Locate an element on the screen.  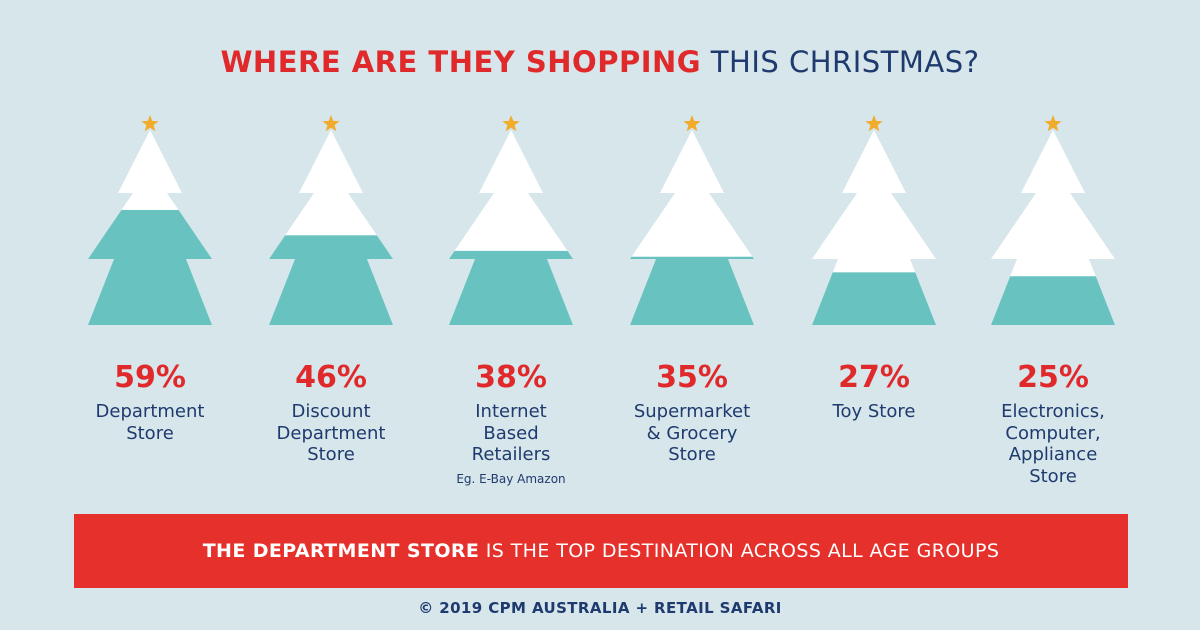
page-title: WHERE ARE THEY SHOPPING THIS CHRISTMAS? is located at coordinates (600, 62).